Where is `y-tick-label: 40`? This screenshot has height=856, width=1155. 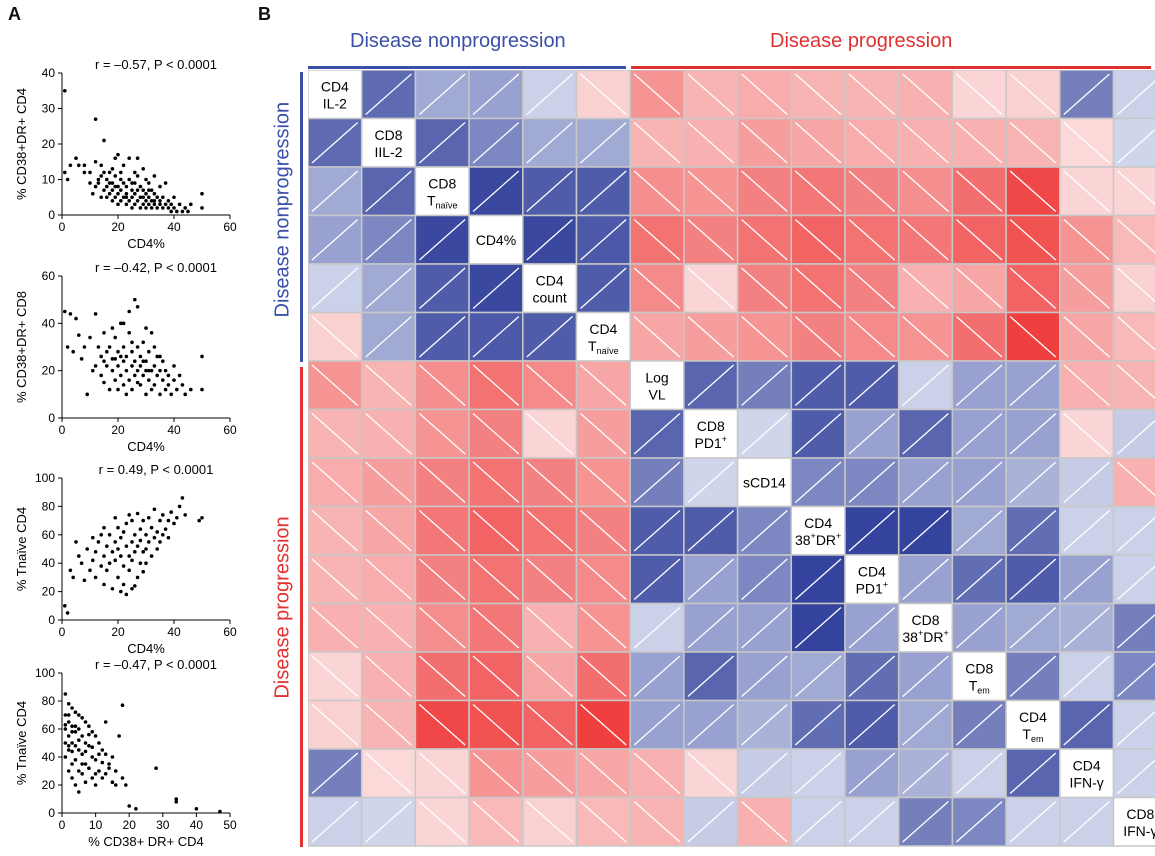
y-tick-label: 40 is located at coordinates (49, 563).